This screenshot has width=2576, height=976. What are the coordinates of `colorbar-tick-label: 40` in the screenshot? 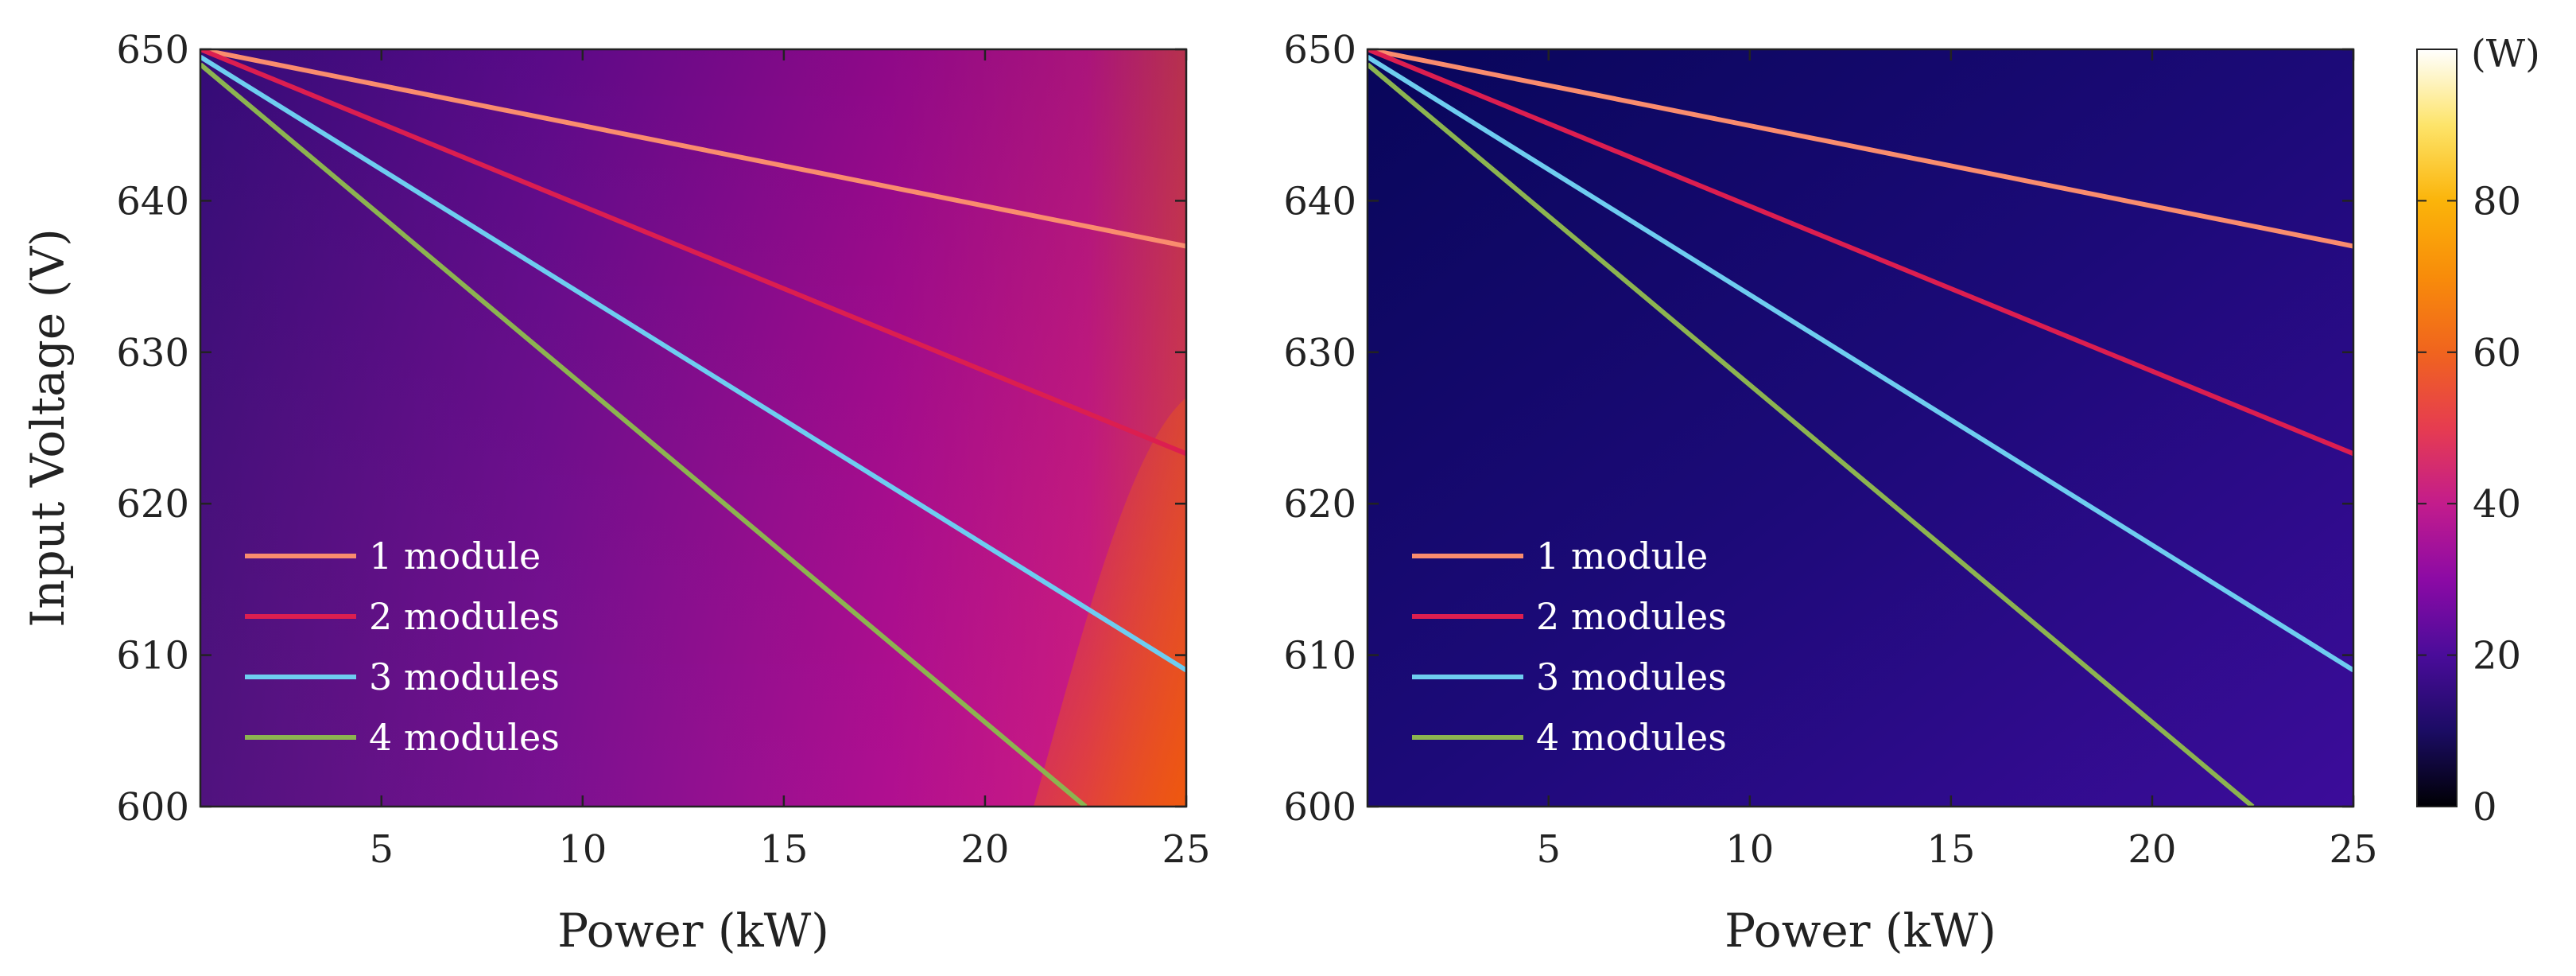 It's located at (2497, 505).